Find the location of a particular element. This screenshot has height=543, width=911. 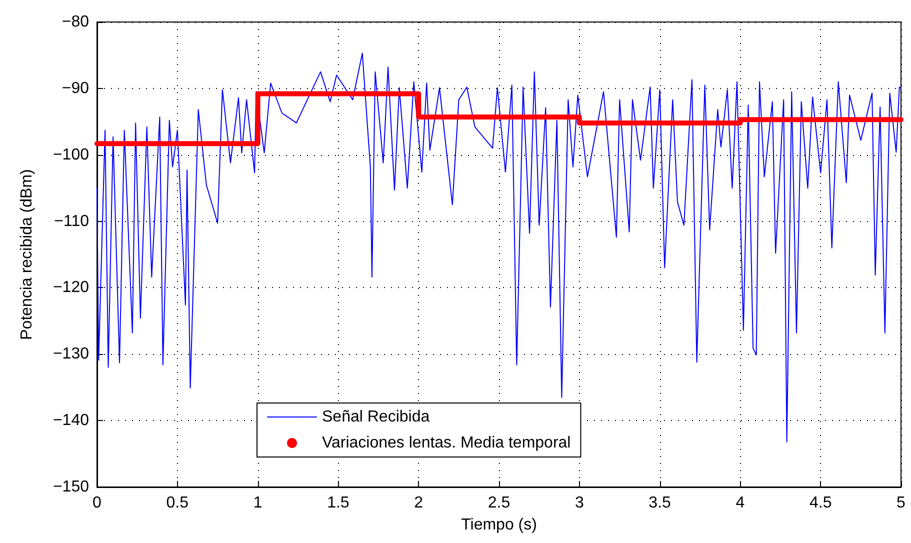

x-tick-label: 5 is located at coordinates (901, 503).